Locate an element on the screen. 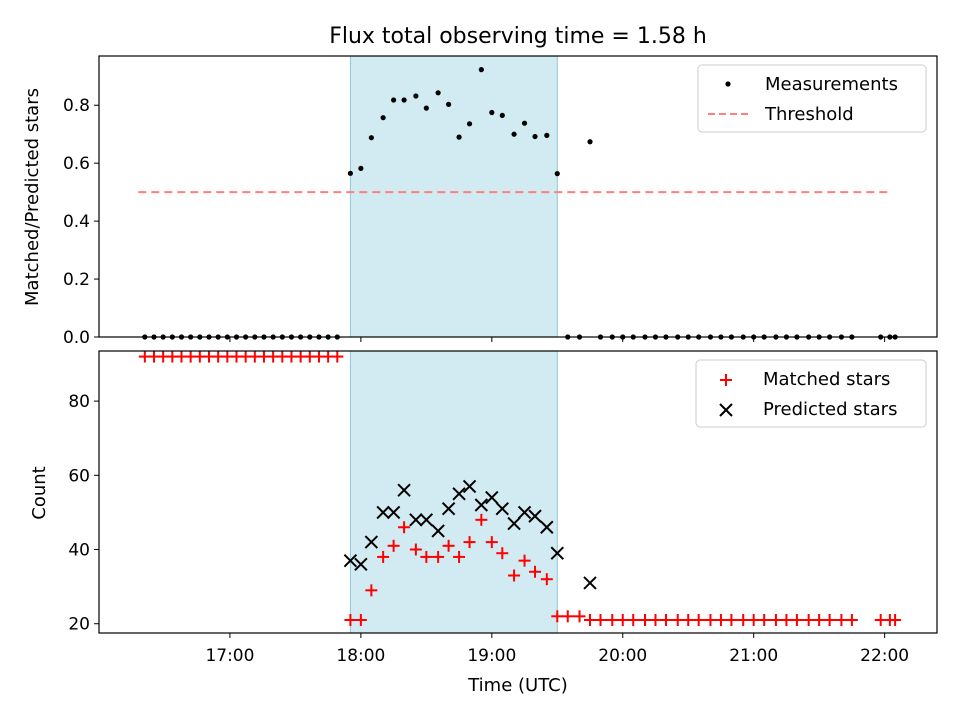 The image size is (960, 720). ratio-ytick-label: 0.2 is located at coordinates (76, 280).